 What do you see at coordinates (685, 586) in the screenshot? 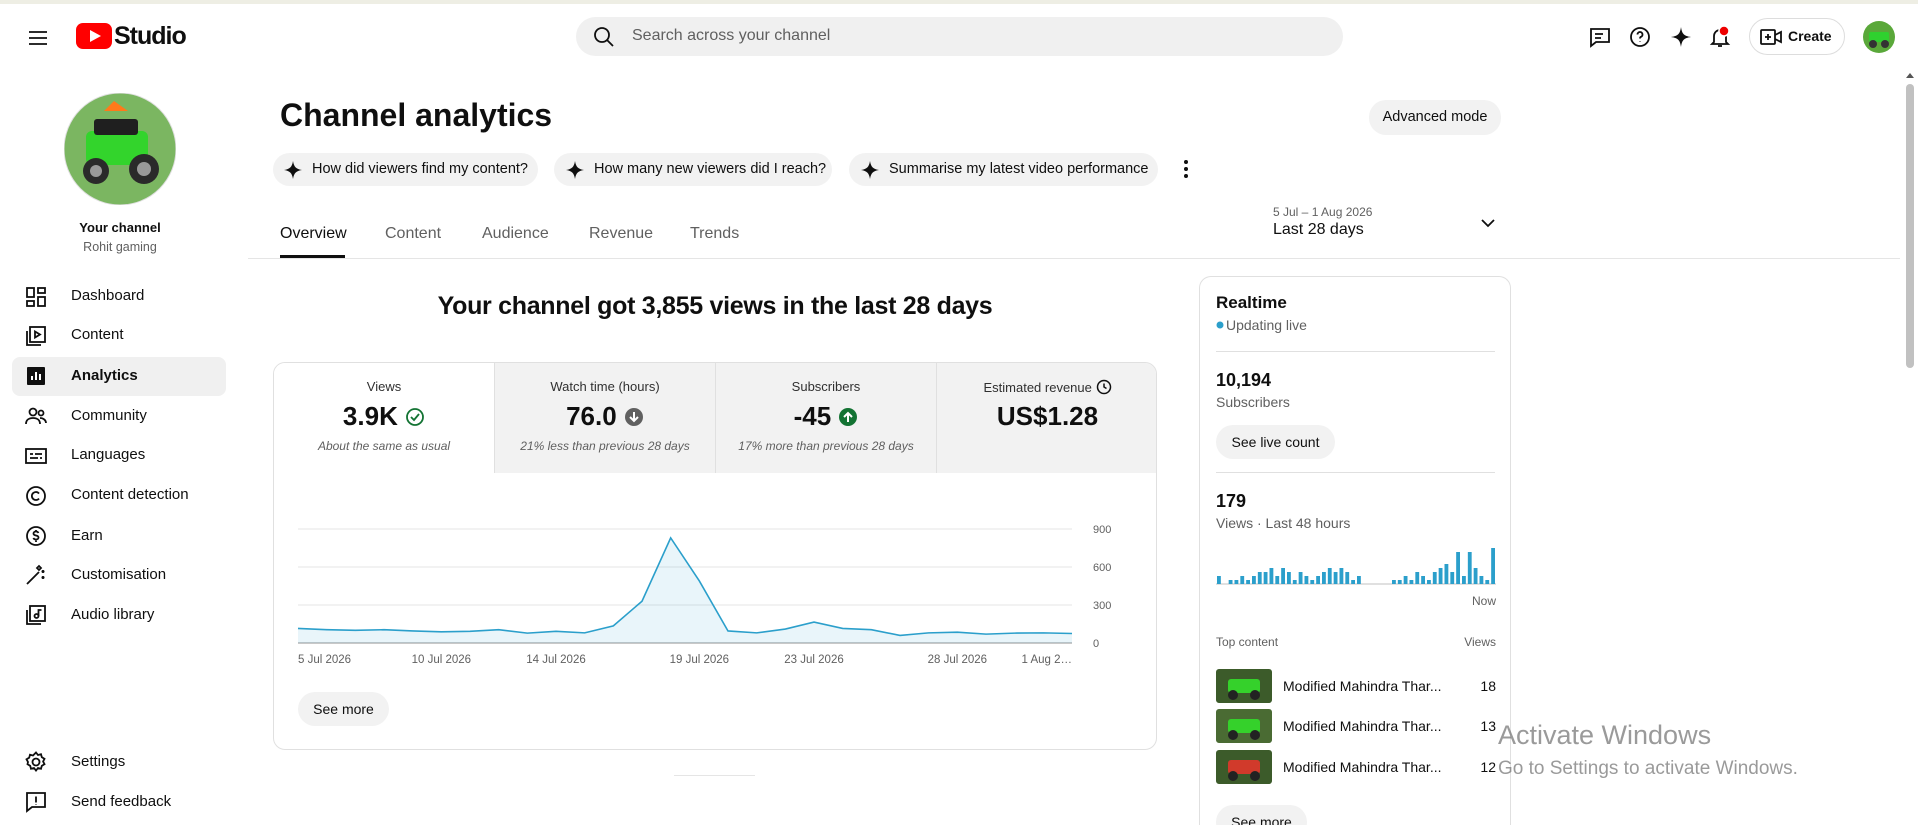
I see `line` at bounding box center [685, 586].